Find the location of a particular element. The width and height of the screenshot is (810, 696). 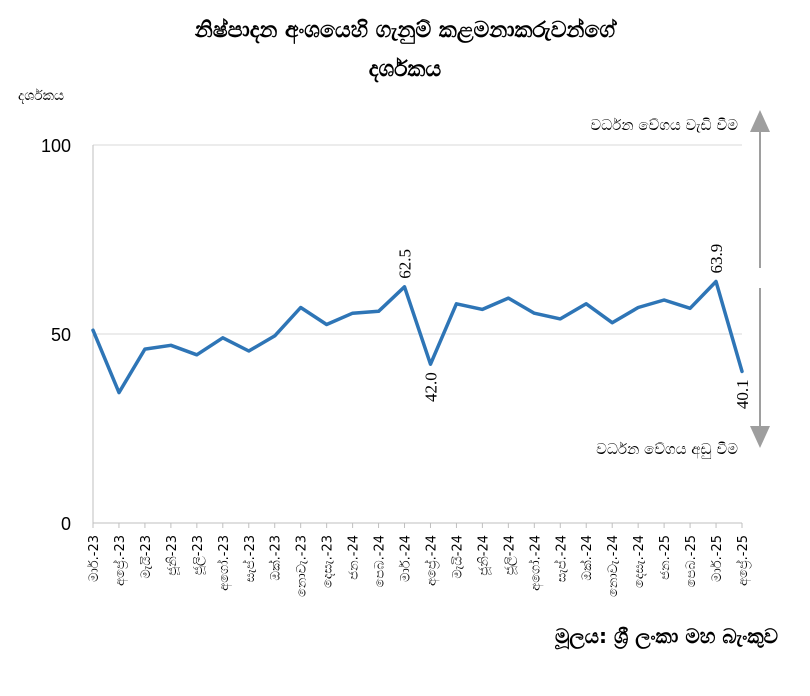

x-tick-label: ජූලි-24 is located at coordinates (509, 555).